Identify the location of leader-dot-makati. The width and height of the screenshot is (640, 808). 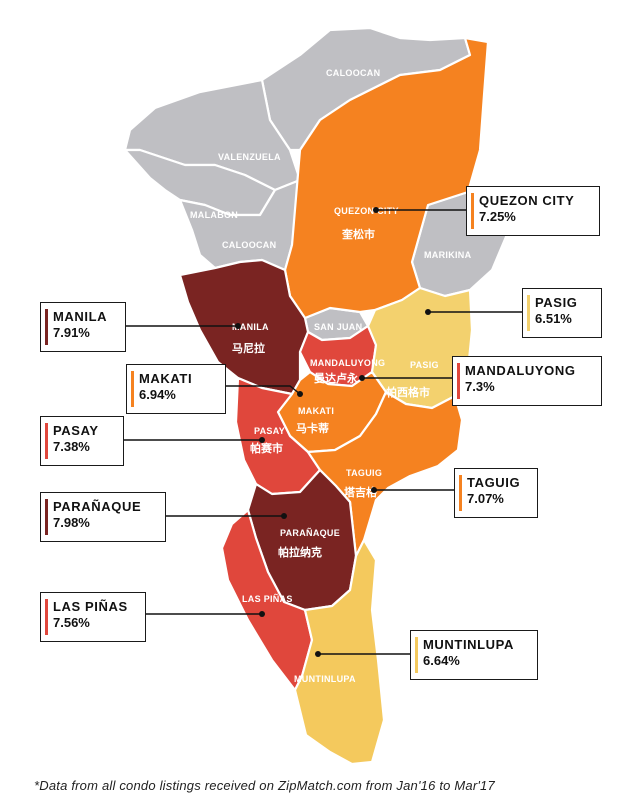
(300, 394).